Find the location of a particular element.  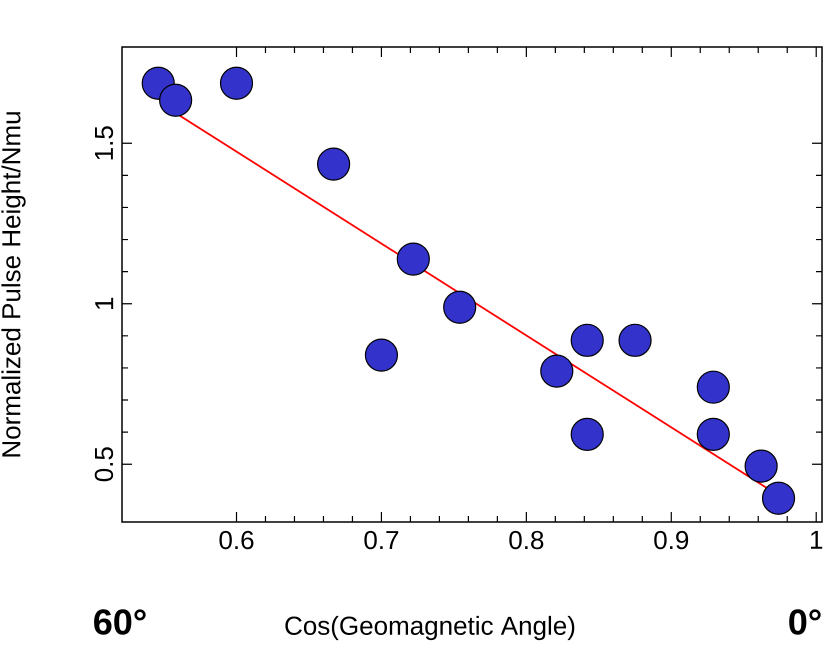

y-tick-label: 1.5 is located at coordinates (104, 143).